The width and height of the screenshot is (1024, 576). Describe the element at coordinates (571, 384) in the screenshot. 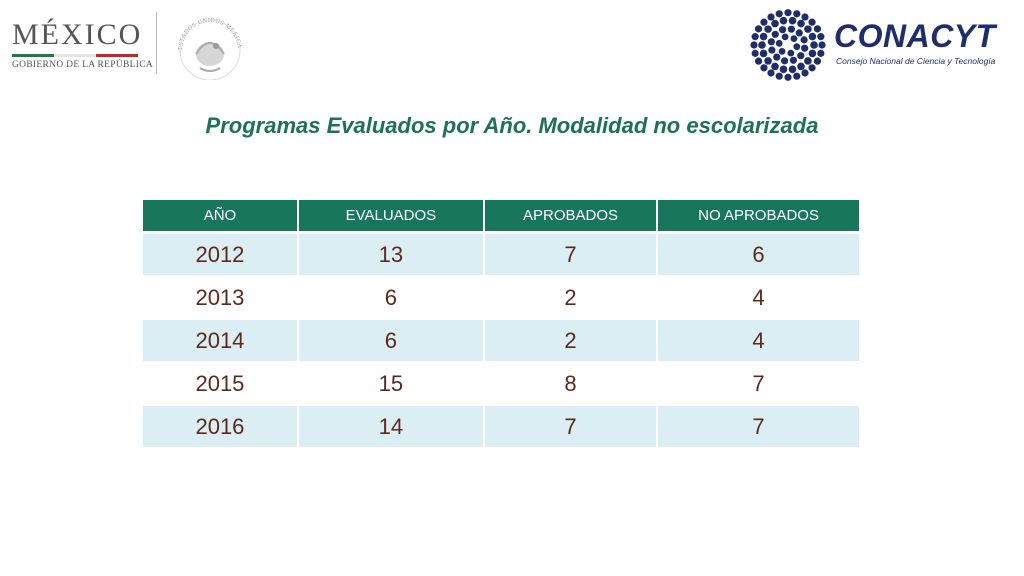

I see `cell-approved: 8` at that location.